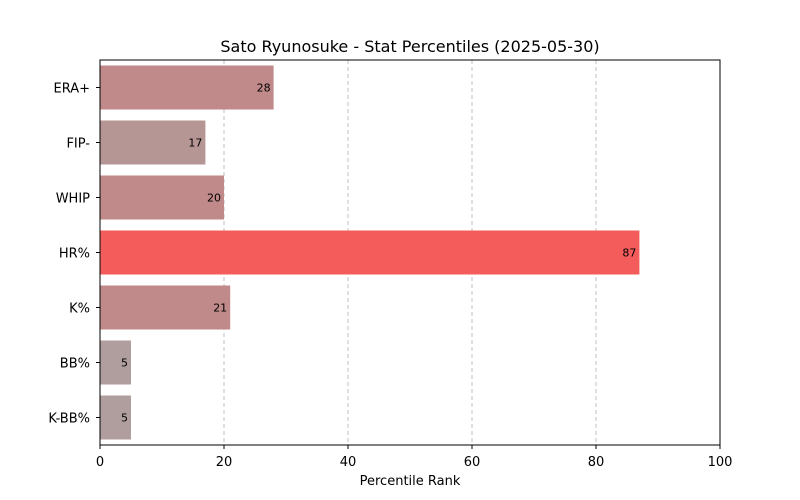 The width and height of the screenshot is (800, 500). I want to click on x-tick-label: 40, so click(348, 462).